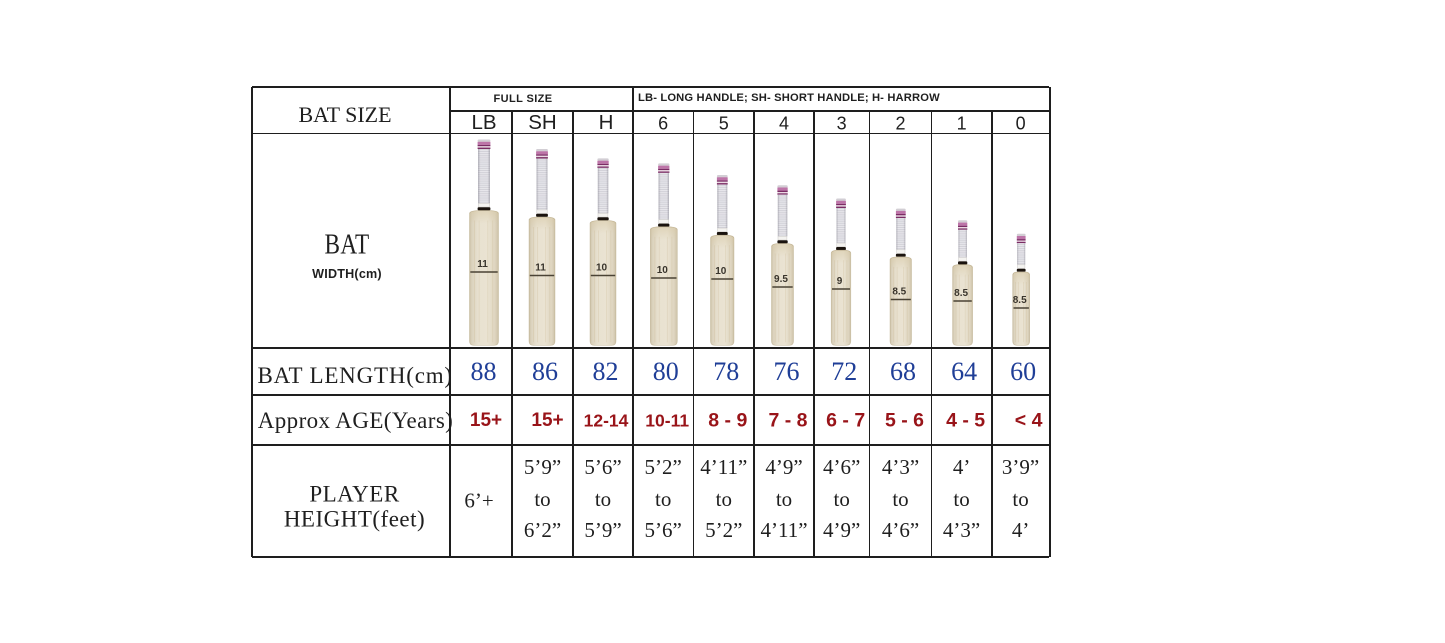 This screenshot has width=1445, height=643. I want to click on svg-text: 9, so click(840, 281).